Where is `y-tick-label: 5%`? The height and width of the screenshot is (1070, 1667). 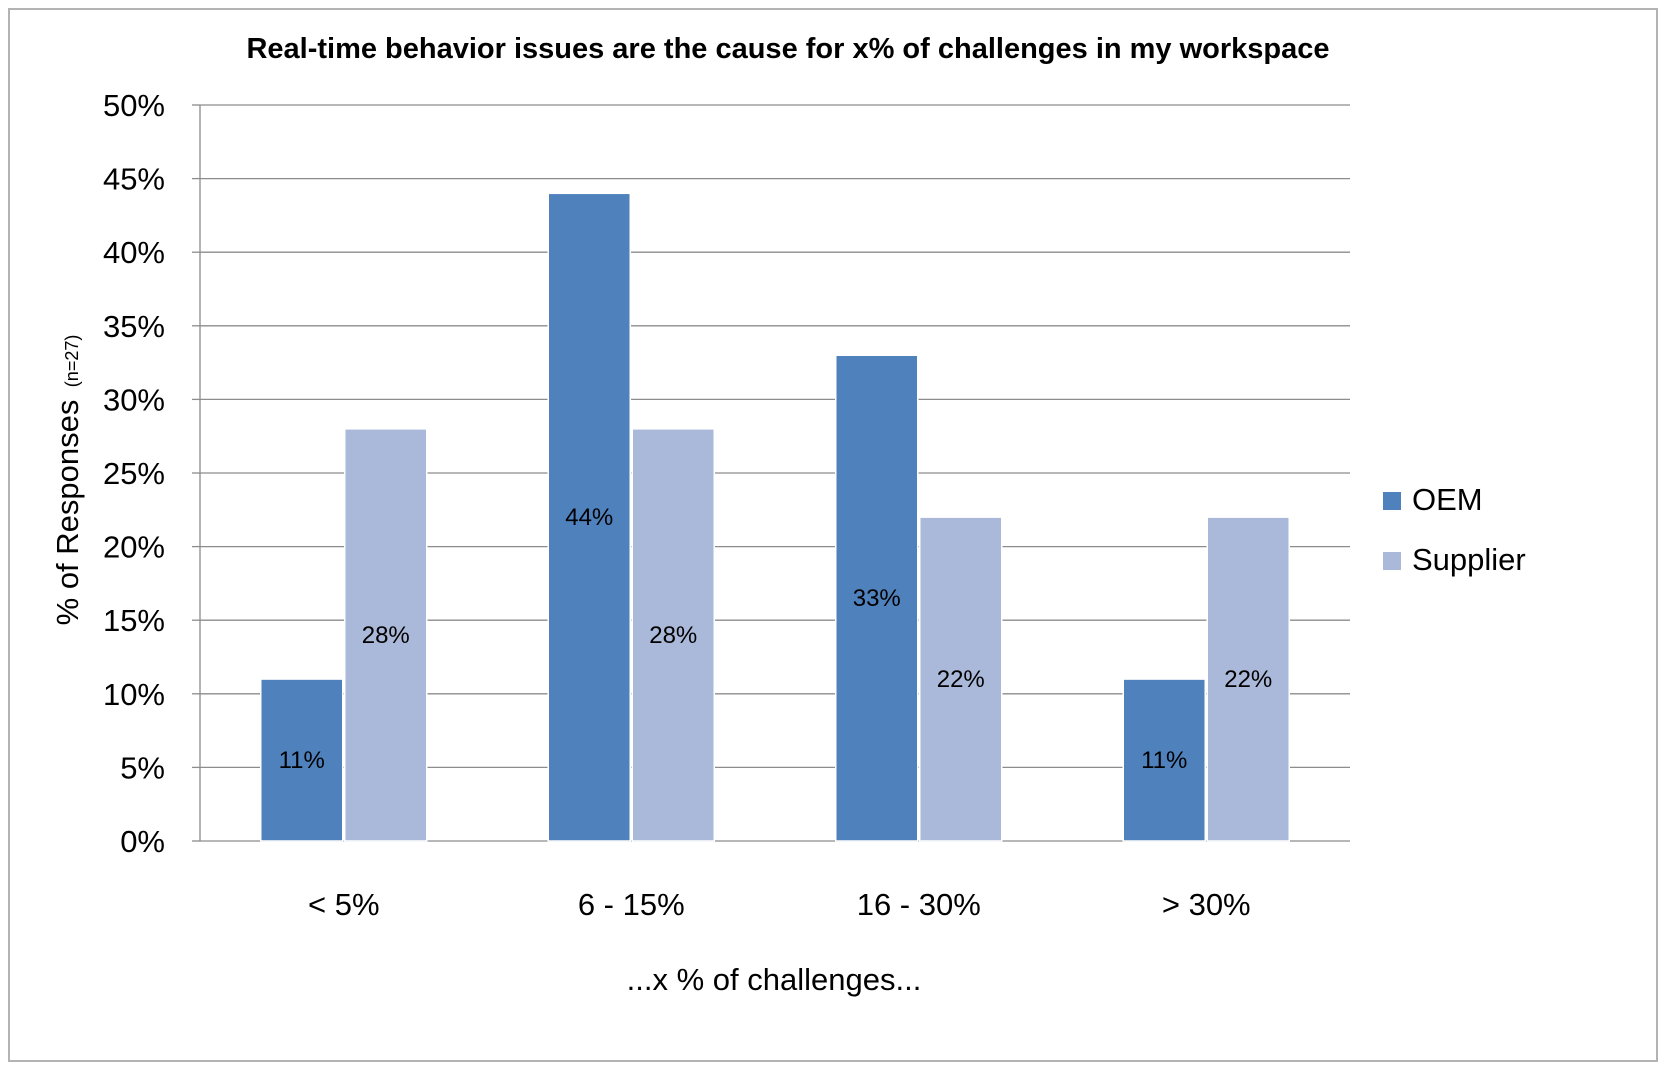
y-tick-label: 5% is located at coordinates (142, 767).